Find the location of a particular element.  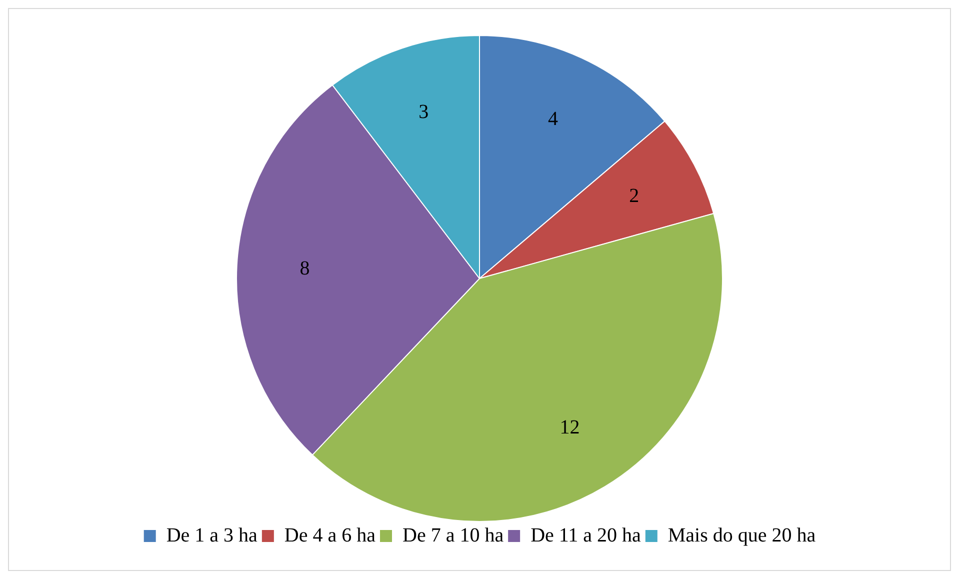

data-label: 4 is located at coordinates (553, 119).